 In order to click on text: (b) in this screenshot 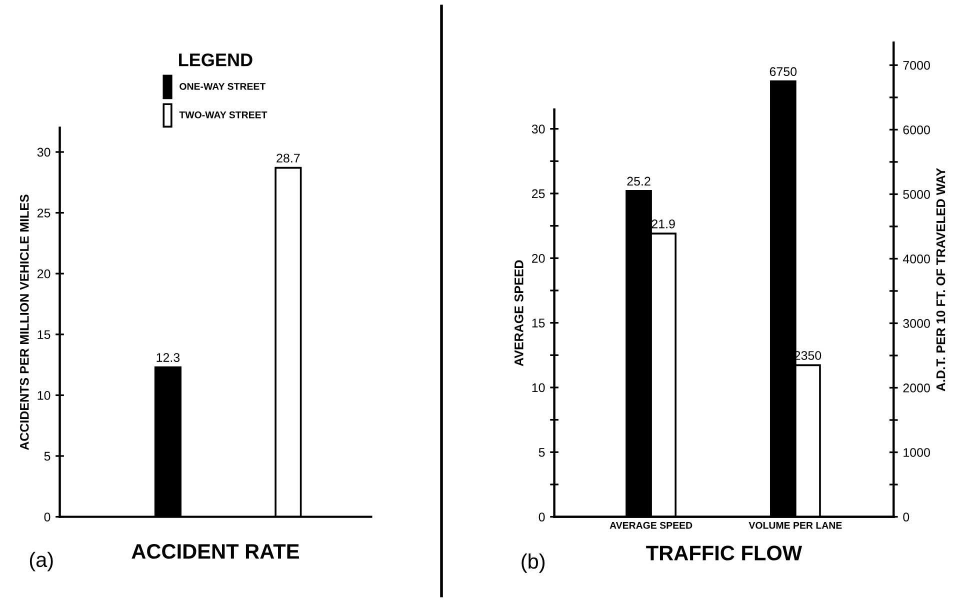, I will do `click(533, 563)`.